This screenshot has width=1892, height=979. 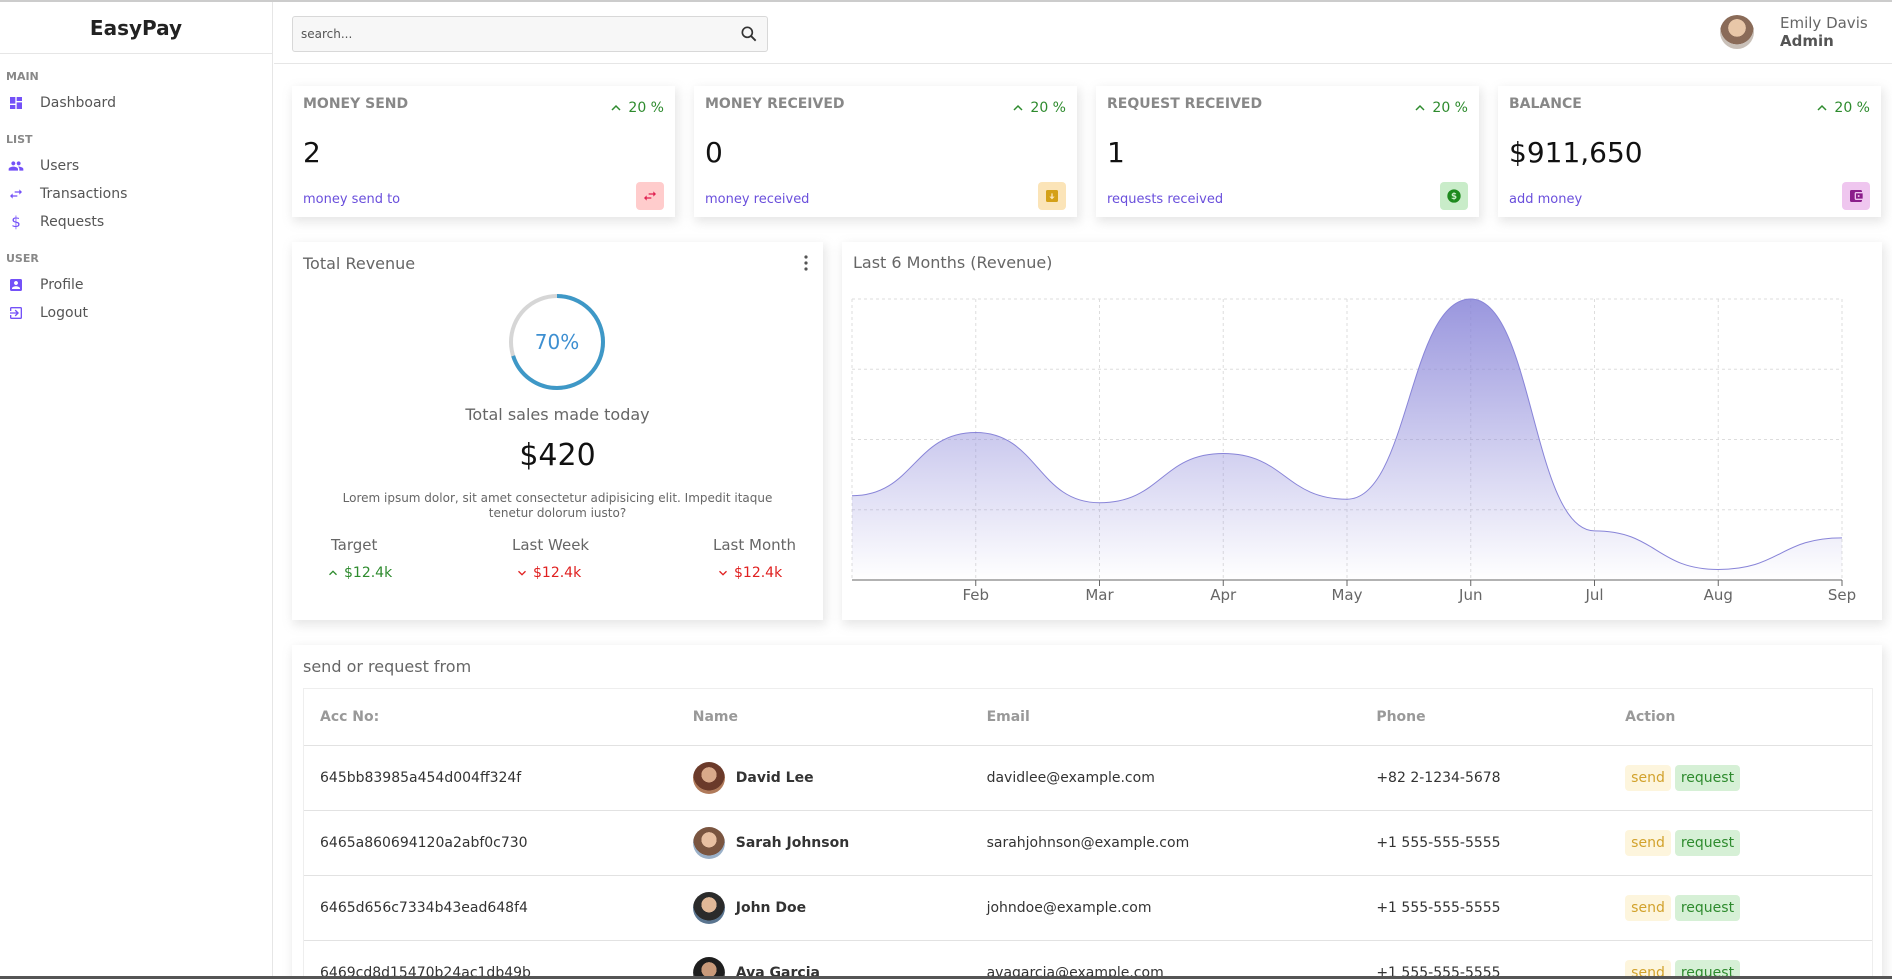 What do you see at coordinates (1545, 104) in the screenshot?
I see `widget-title: BALANCE` at bounding box center [1545, 104].